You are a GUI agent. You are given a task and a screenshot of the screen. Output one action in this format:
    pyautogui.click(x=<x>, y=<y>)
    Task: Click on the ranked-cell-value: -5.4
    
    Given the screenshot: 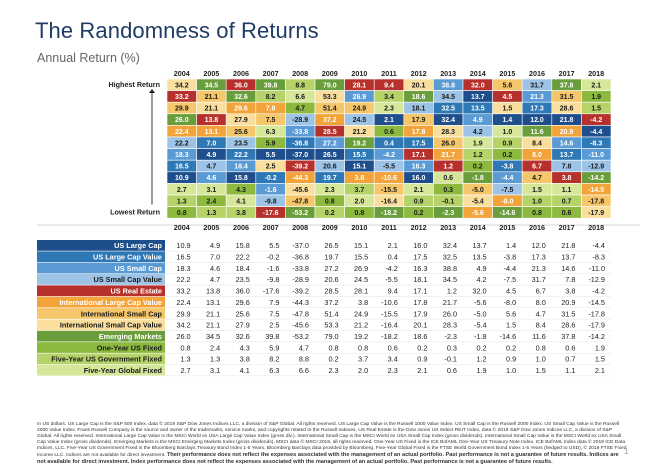 What is the action you would take?
    pyautogui.click(x=478, y=201)
    